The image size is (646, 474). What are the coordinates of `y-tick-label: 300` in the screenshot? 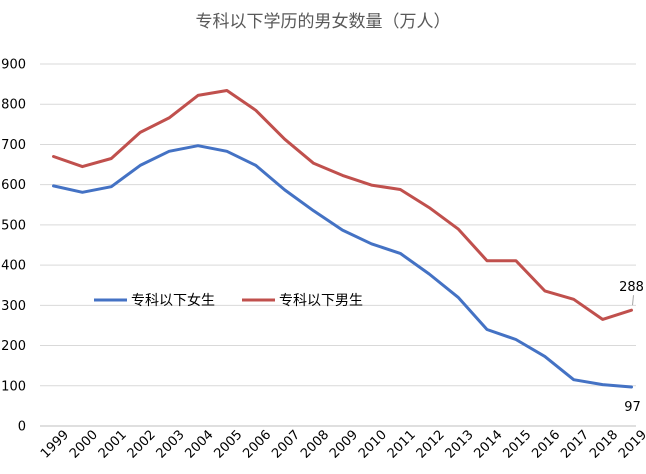 It's located at (13, 306).